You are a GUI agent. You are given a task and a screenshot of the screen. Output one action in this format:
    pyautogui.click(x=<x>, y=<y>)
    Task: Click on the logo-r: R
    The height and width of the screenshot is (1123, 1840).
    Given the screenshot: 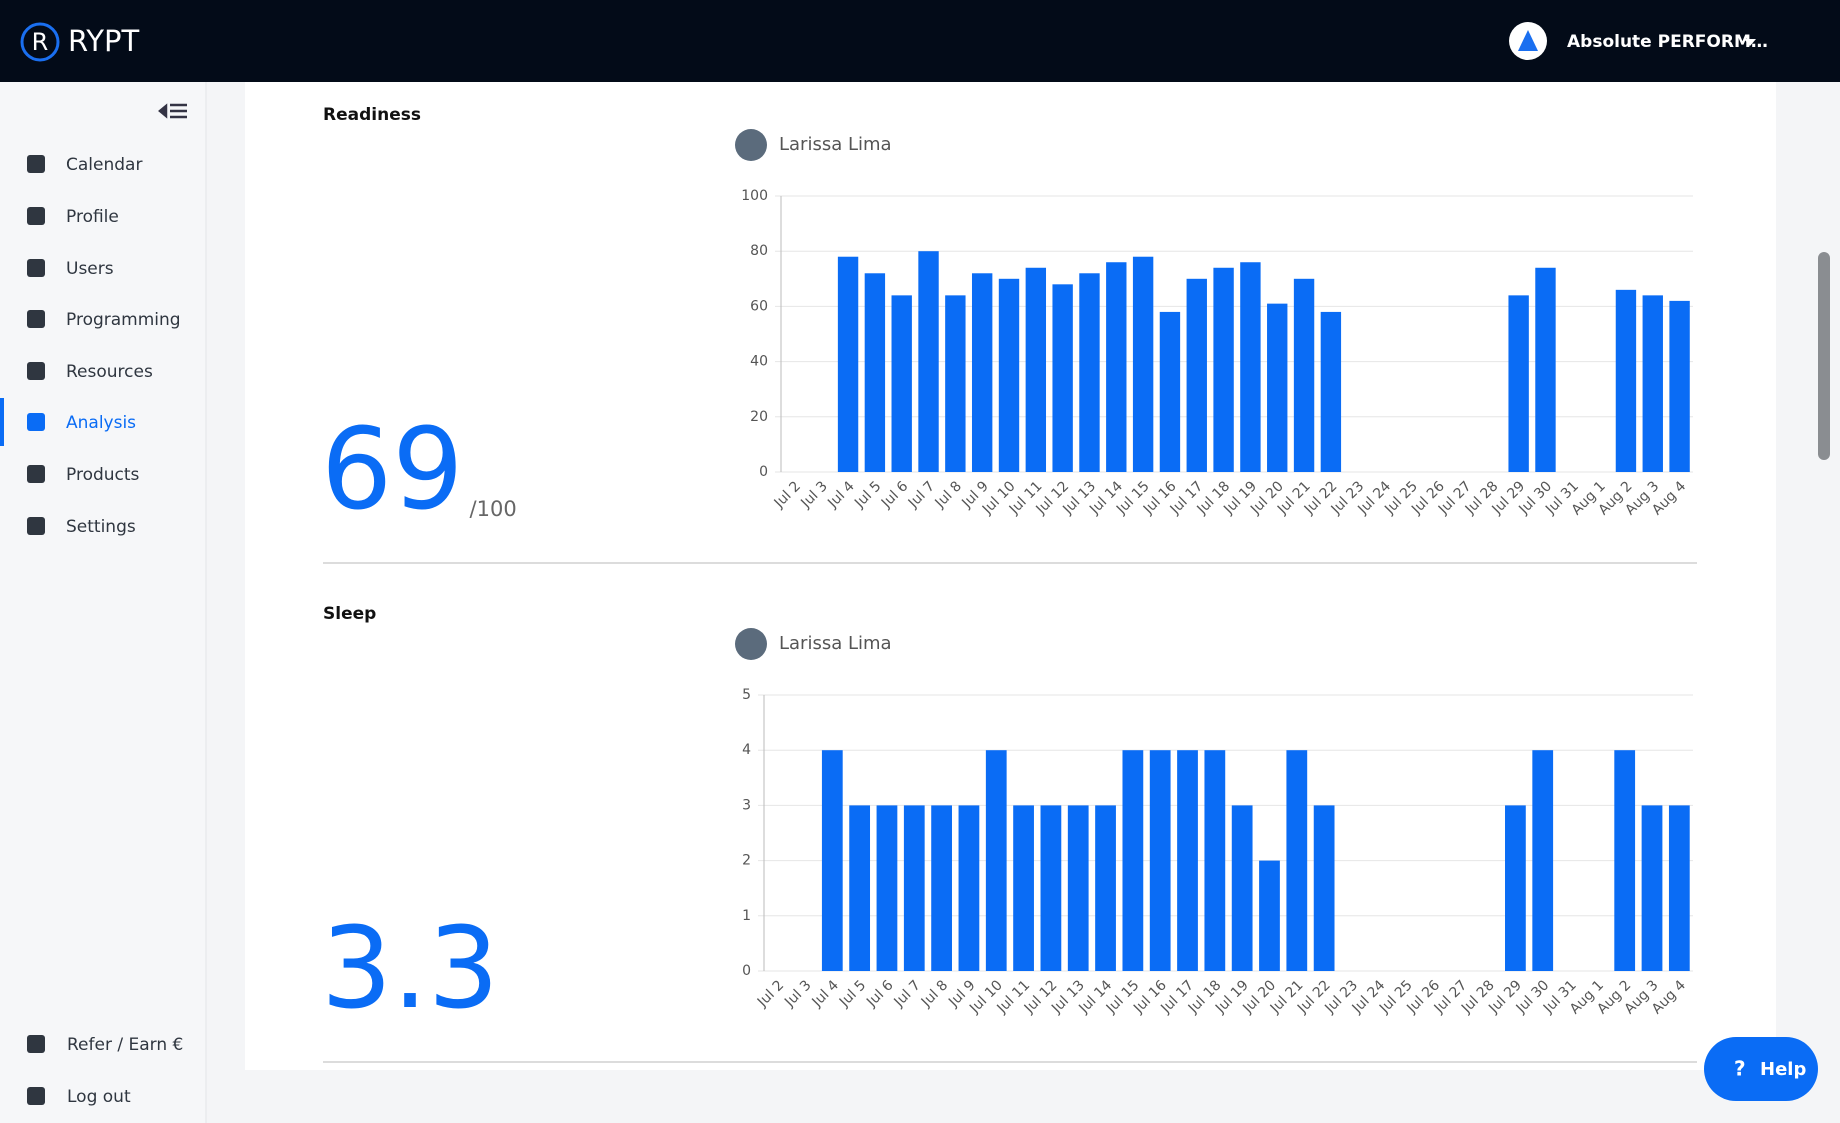 What is the action you would take?
    pyautogui.click(x=40, y=42)
    